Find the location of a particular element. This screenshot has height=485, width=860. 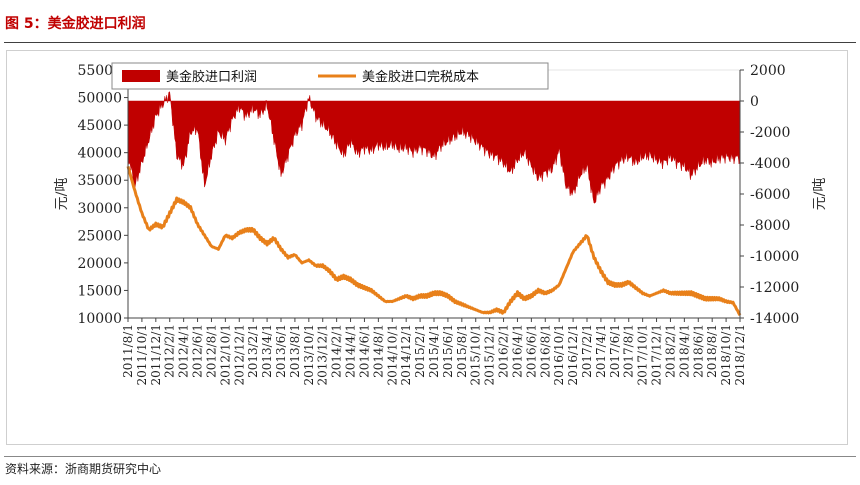

y-right-tick-label: -6000 is located at coordinates (770, 195).